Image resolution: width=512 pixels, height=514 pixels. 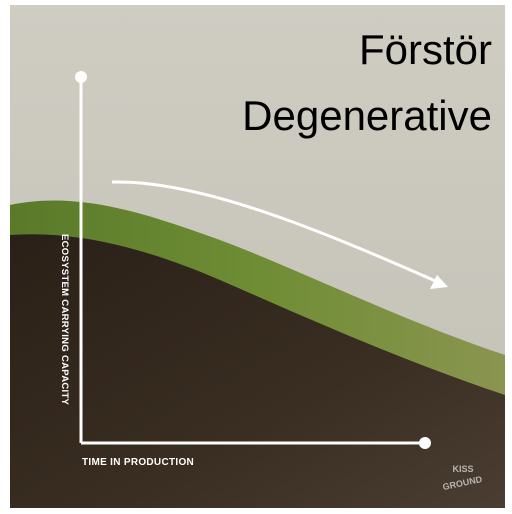 I want to click on trend-arrow, so click(x=276, y=232).